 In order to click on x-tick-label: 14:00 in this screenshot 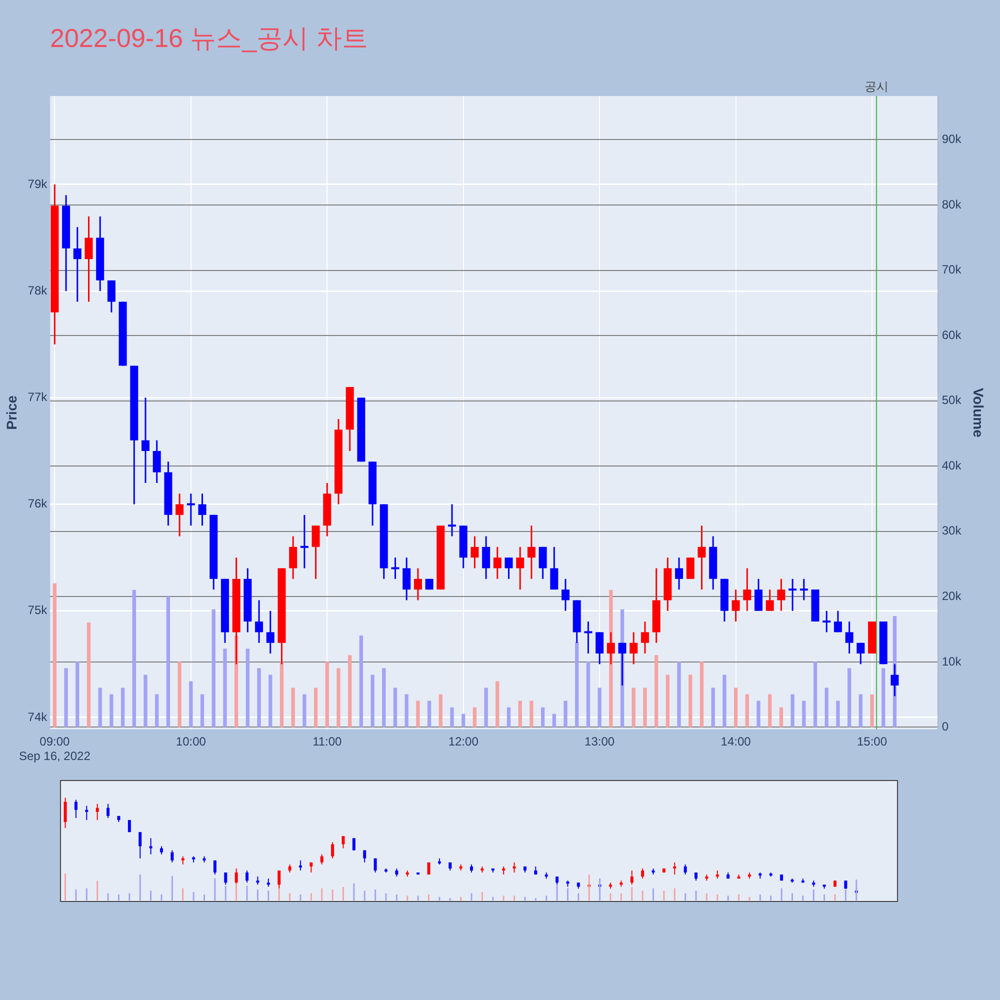, I will do `click(736, 741)`.